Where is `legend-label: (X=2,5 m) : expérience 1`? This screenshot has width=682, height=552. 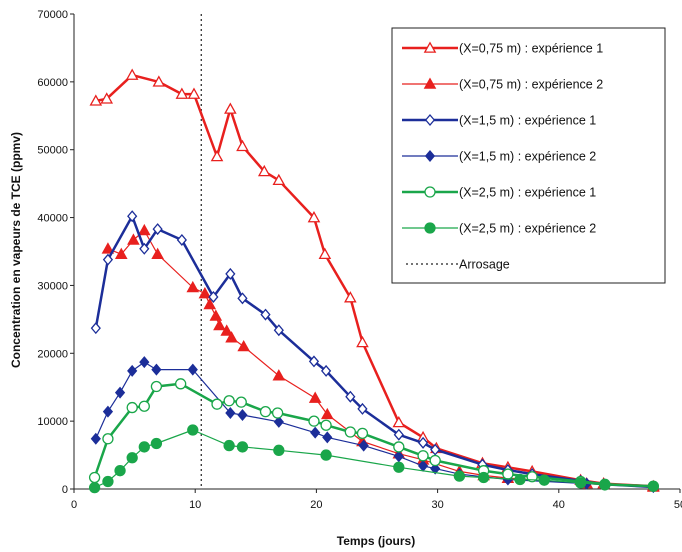 legend-label: (X=2,5 m) : expérience 1 is located at coordinates (527, 193).